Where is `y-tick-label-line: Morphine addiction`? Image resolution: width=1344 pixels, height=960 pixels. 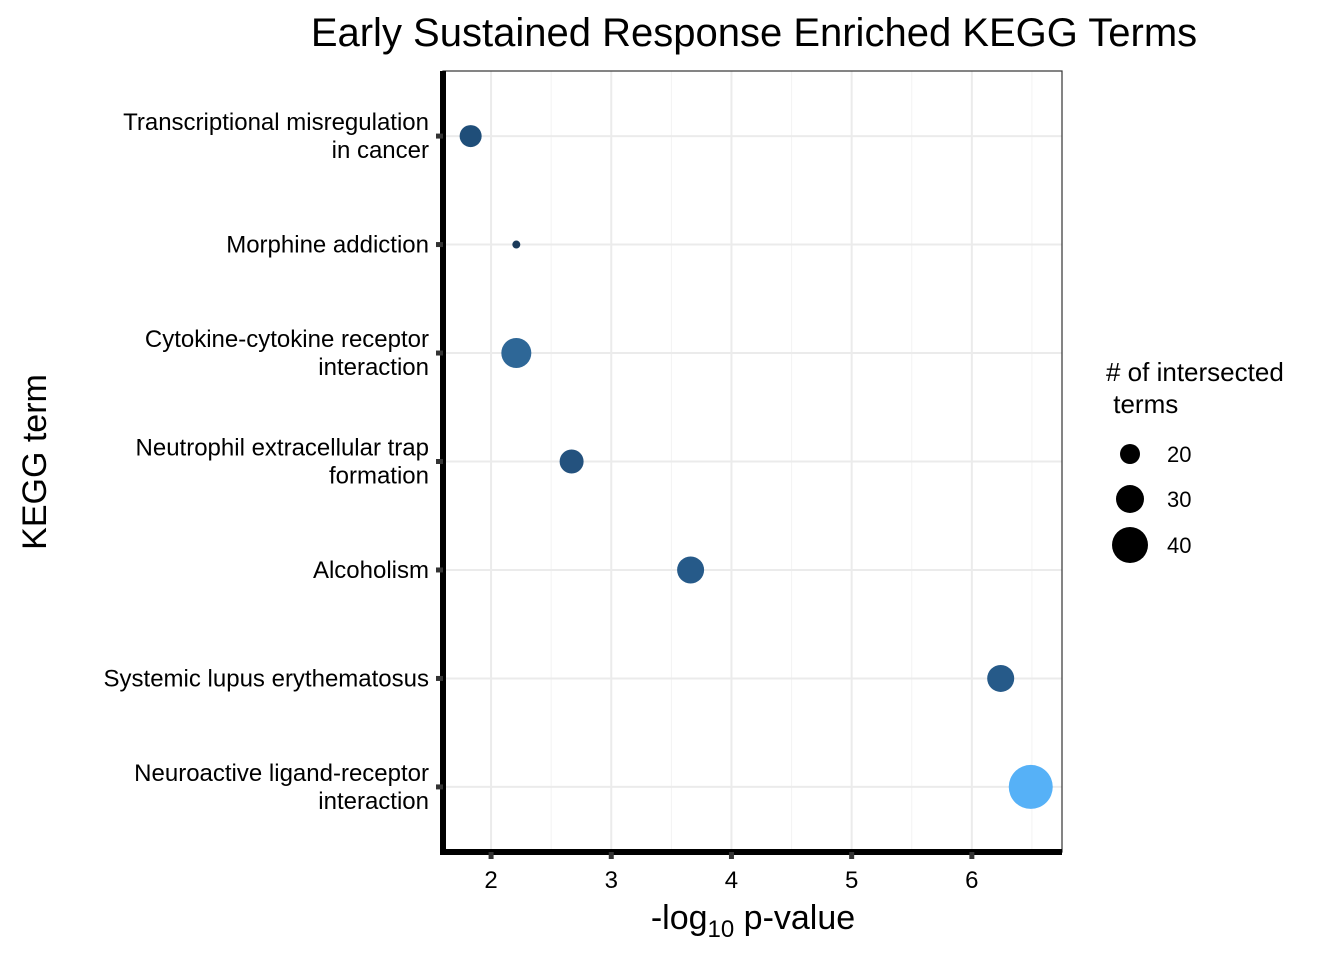
y-tick-label-line: Morphine addiction is located at coordinates (327, 245).